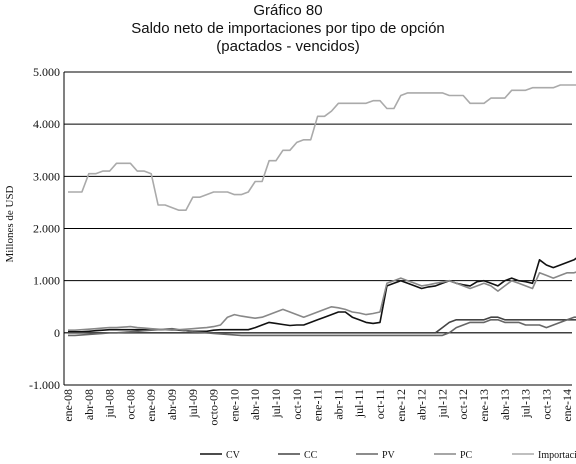  Describe the element at coordinates (44, 385) in the screenshot. I see `y-tick-label: -1.000` at that location.